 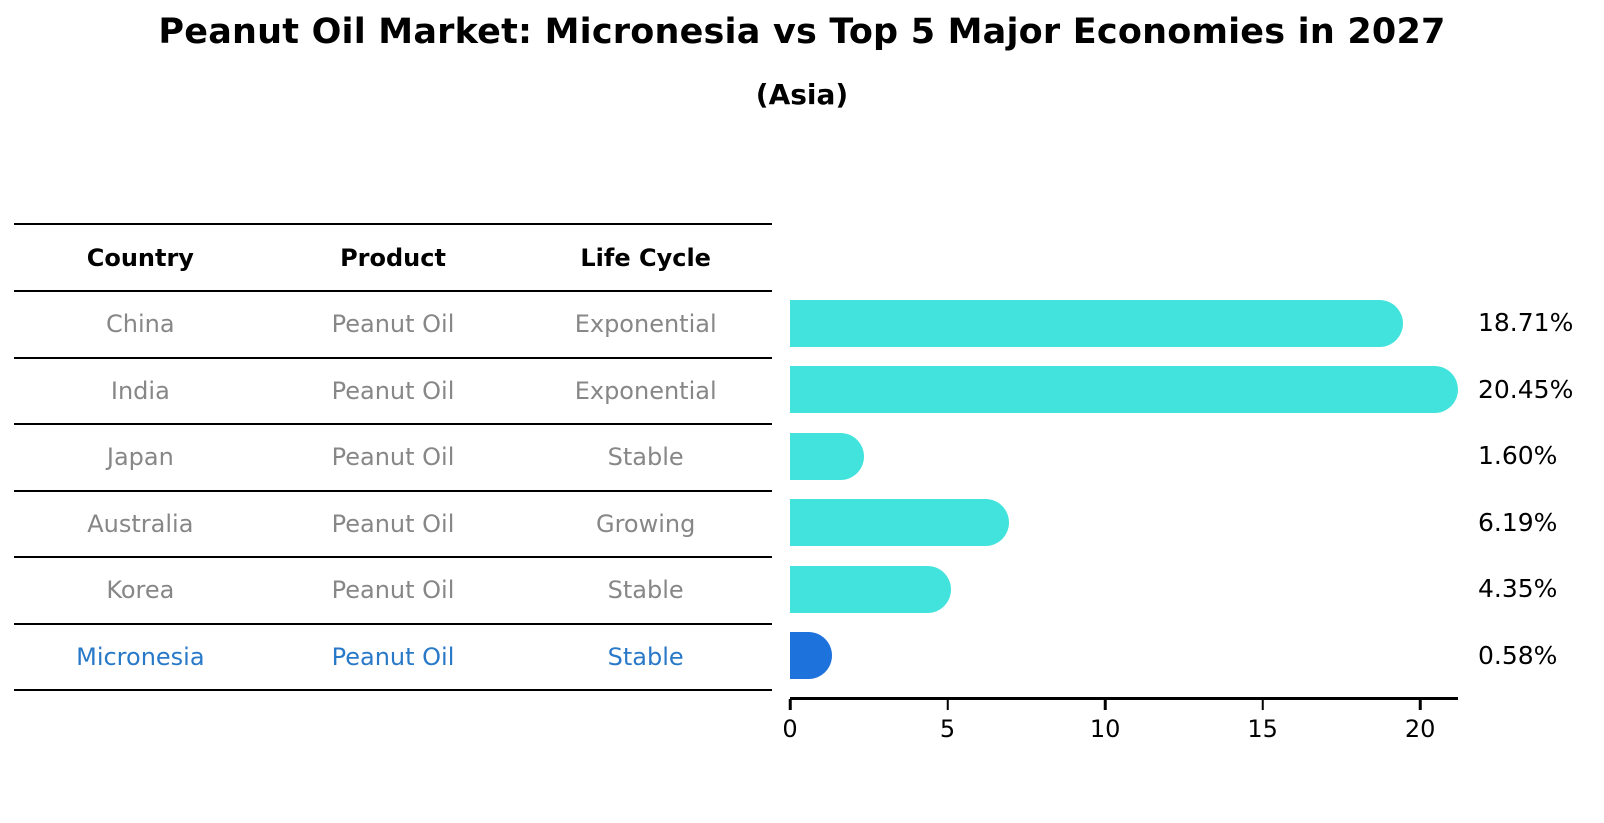 I want to click on table-header-row: Country Product Life Cycle, so click(x=393, y=258).